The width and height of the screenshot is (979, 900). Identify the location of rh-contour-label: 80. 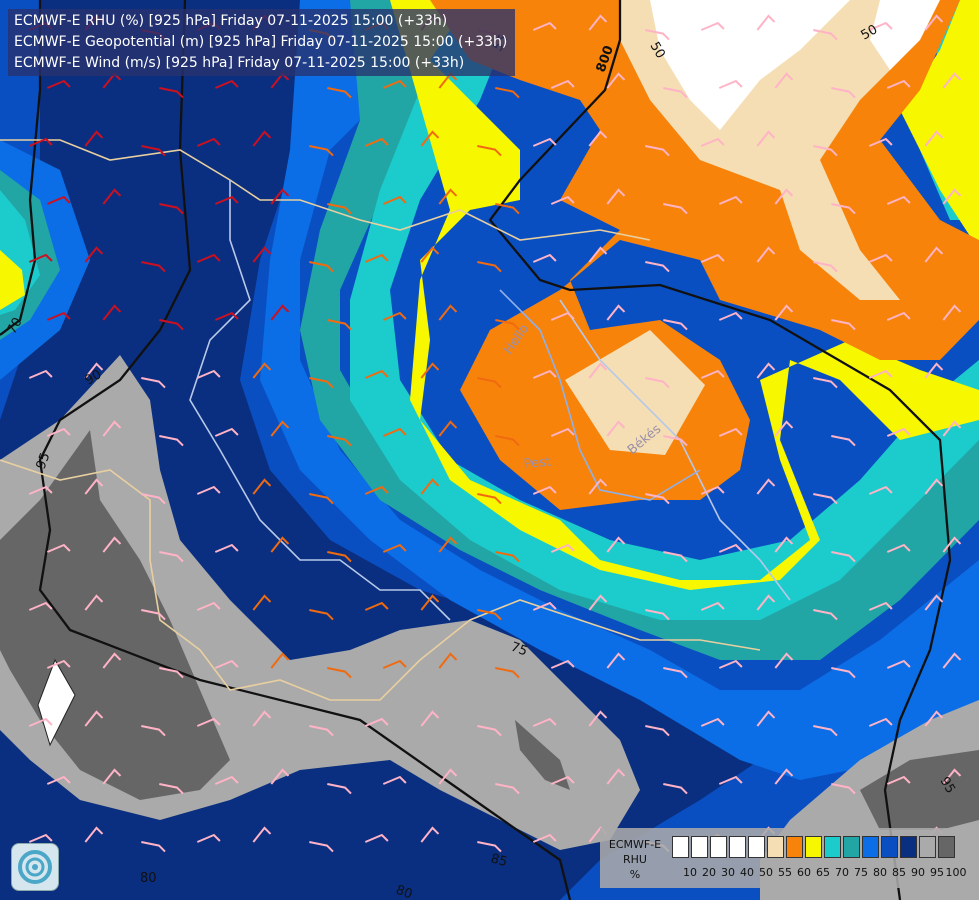
(148, 878).